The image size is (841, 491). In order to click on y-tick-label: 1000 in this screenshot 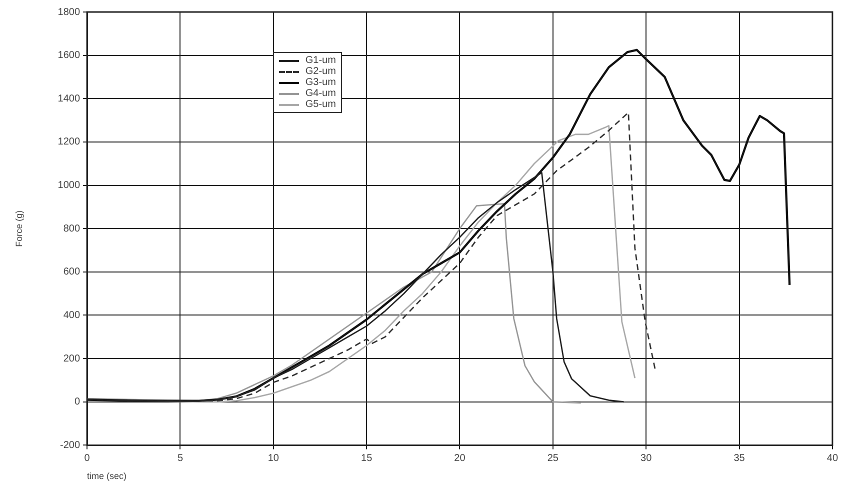, I will do `click(69, 186)`.